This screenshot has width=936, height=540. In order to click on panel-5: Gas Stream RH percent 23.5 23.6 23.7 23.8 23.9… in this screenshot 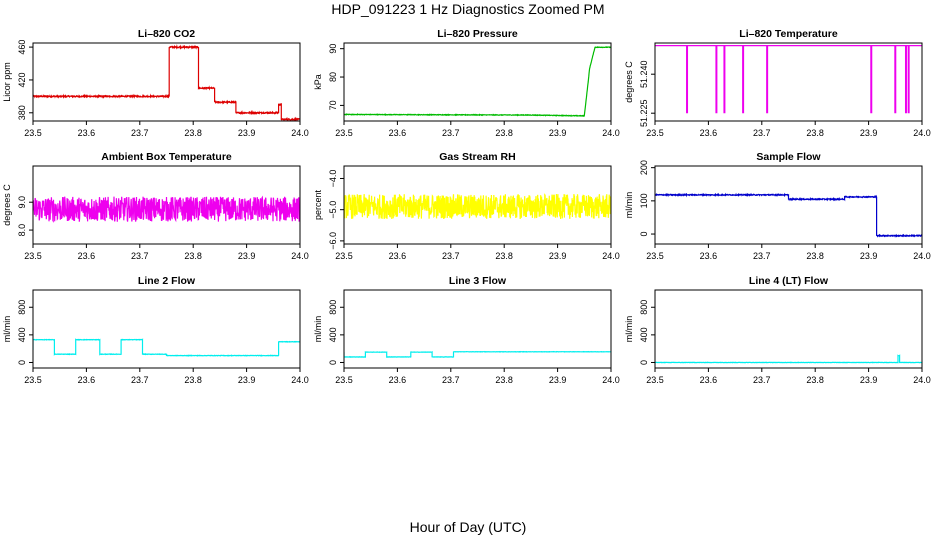, I will do `click(466, 206)`.